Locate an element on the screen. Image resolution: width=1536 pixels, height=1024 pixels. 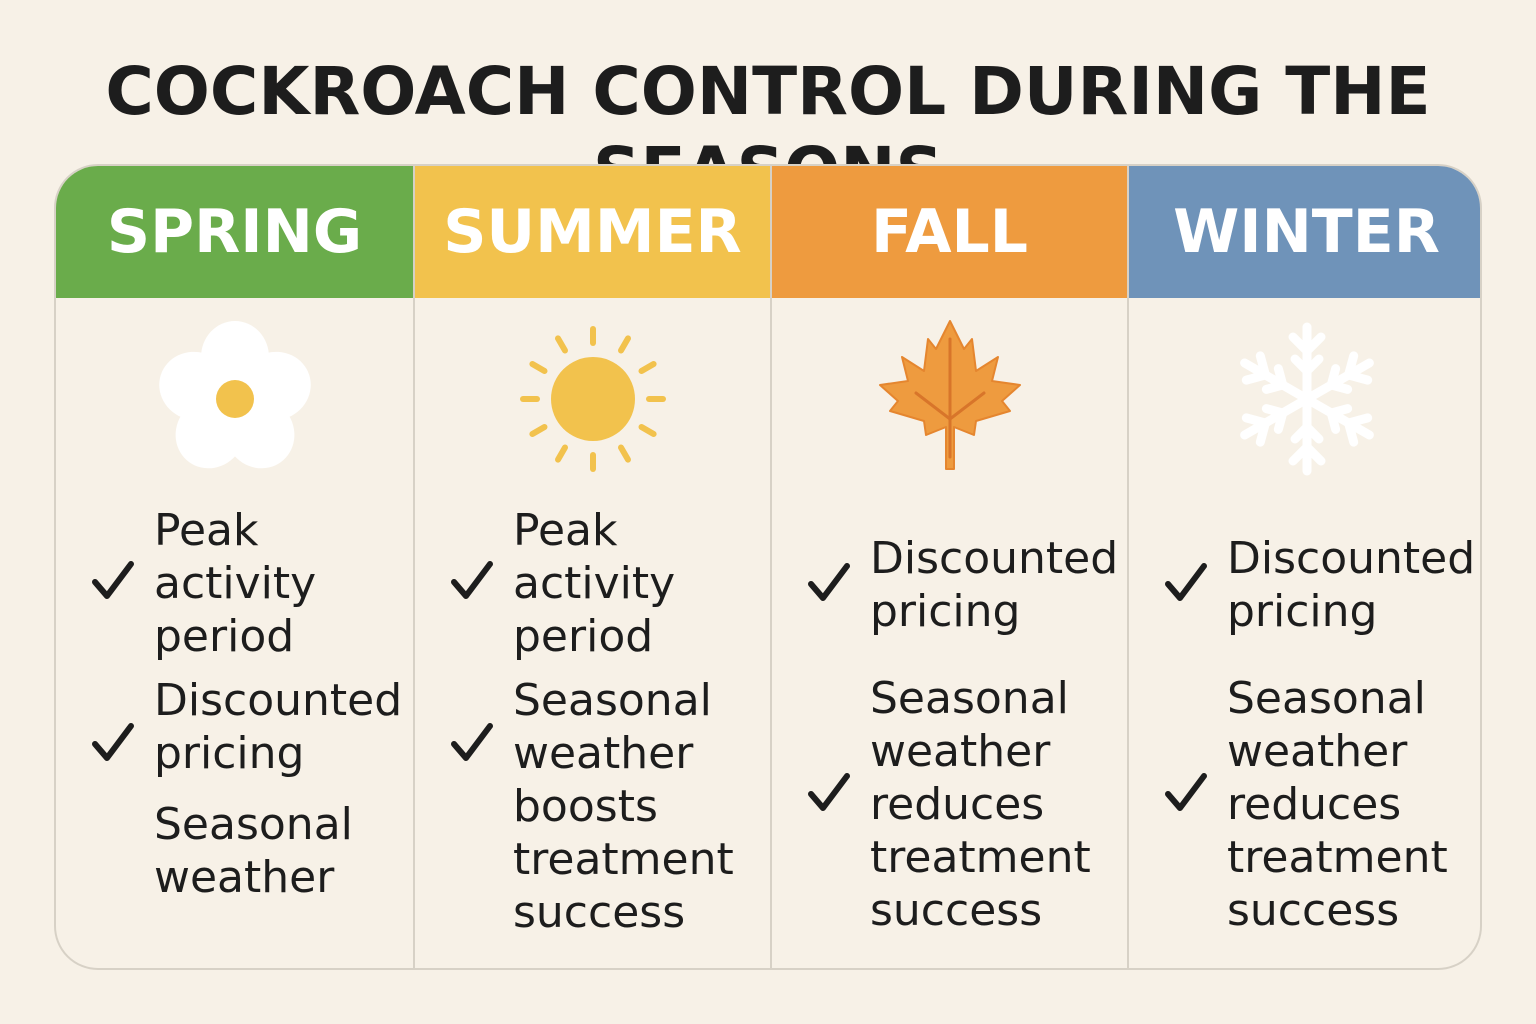
season-header-fall: FALL is located at coordinates (949, 232).